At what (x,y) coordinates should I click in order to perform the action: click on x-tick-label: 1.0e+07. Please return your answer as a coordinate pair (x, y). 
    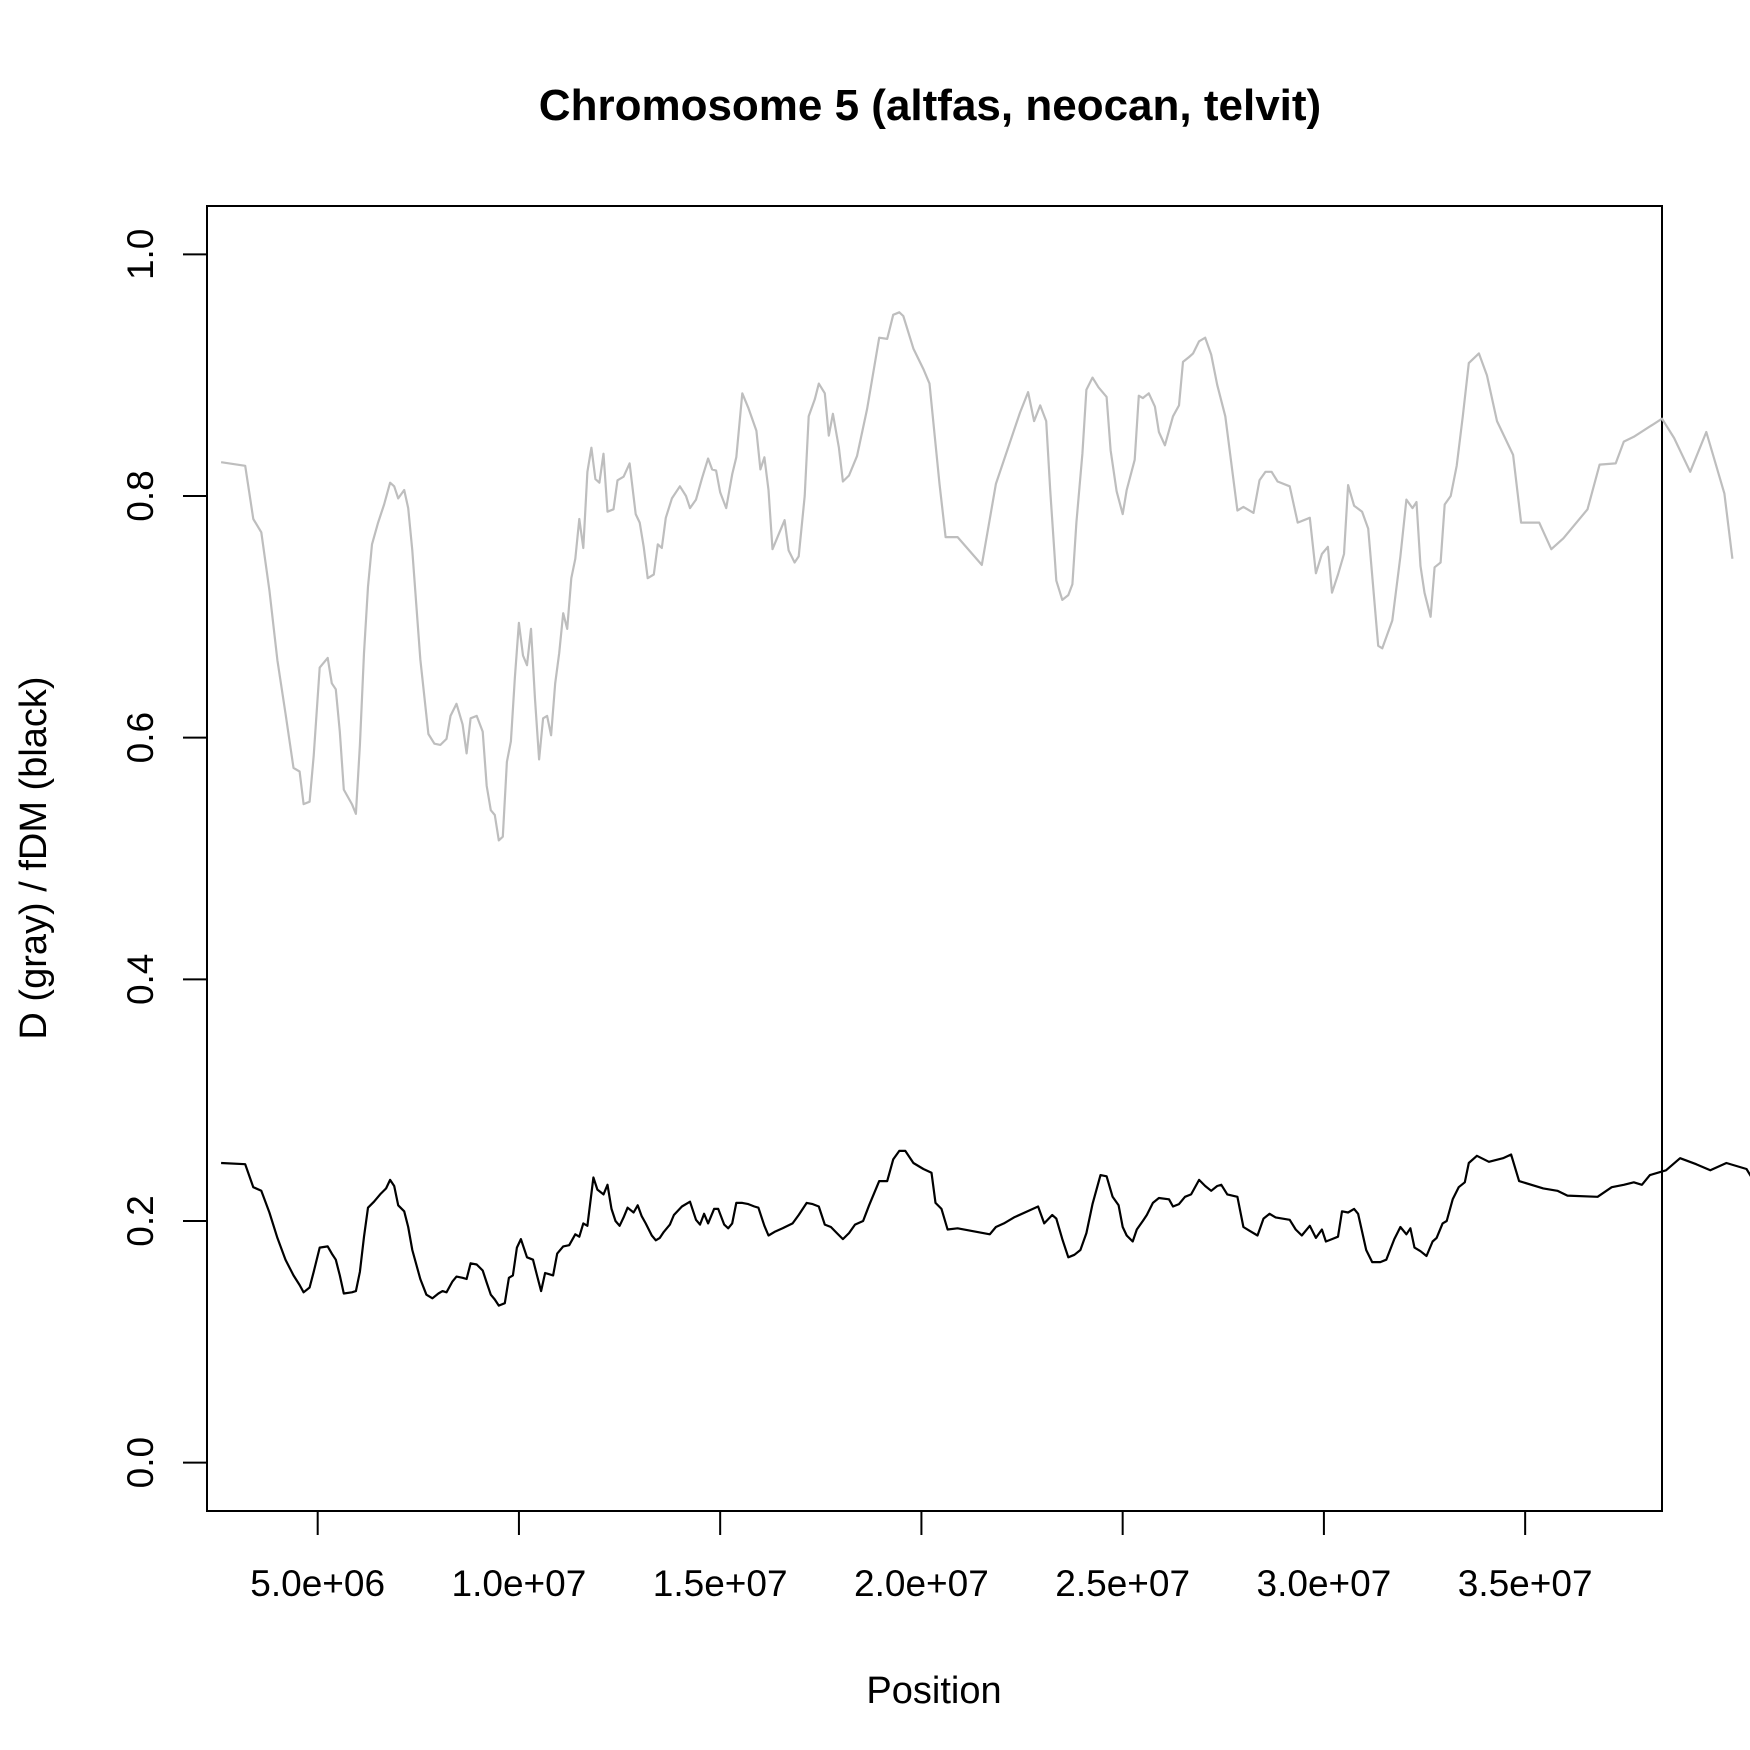
    Looking at the image, I should click on (519, 1583).